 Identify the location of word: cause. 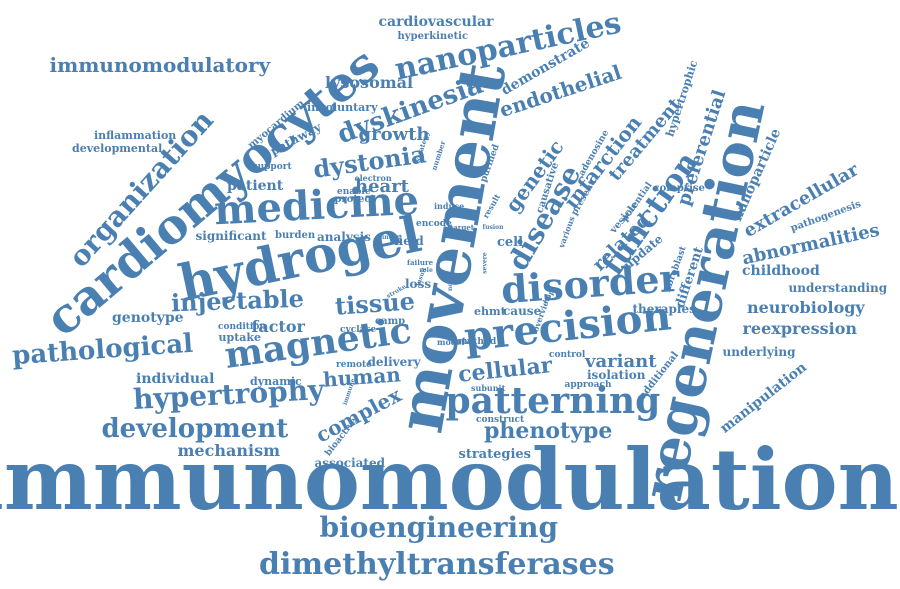
(522, 311).